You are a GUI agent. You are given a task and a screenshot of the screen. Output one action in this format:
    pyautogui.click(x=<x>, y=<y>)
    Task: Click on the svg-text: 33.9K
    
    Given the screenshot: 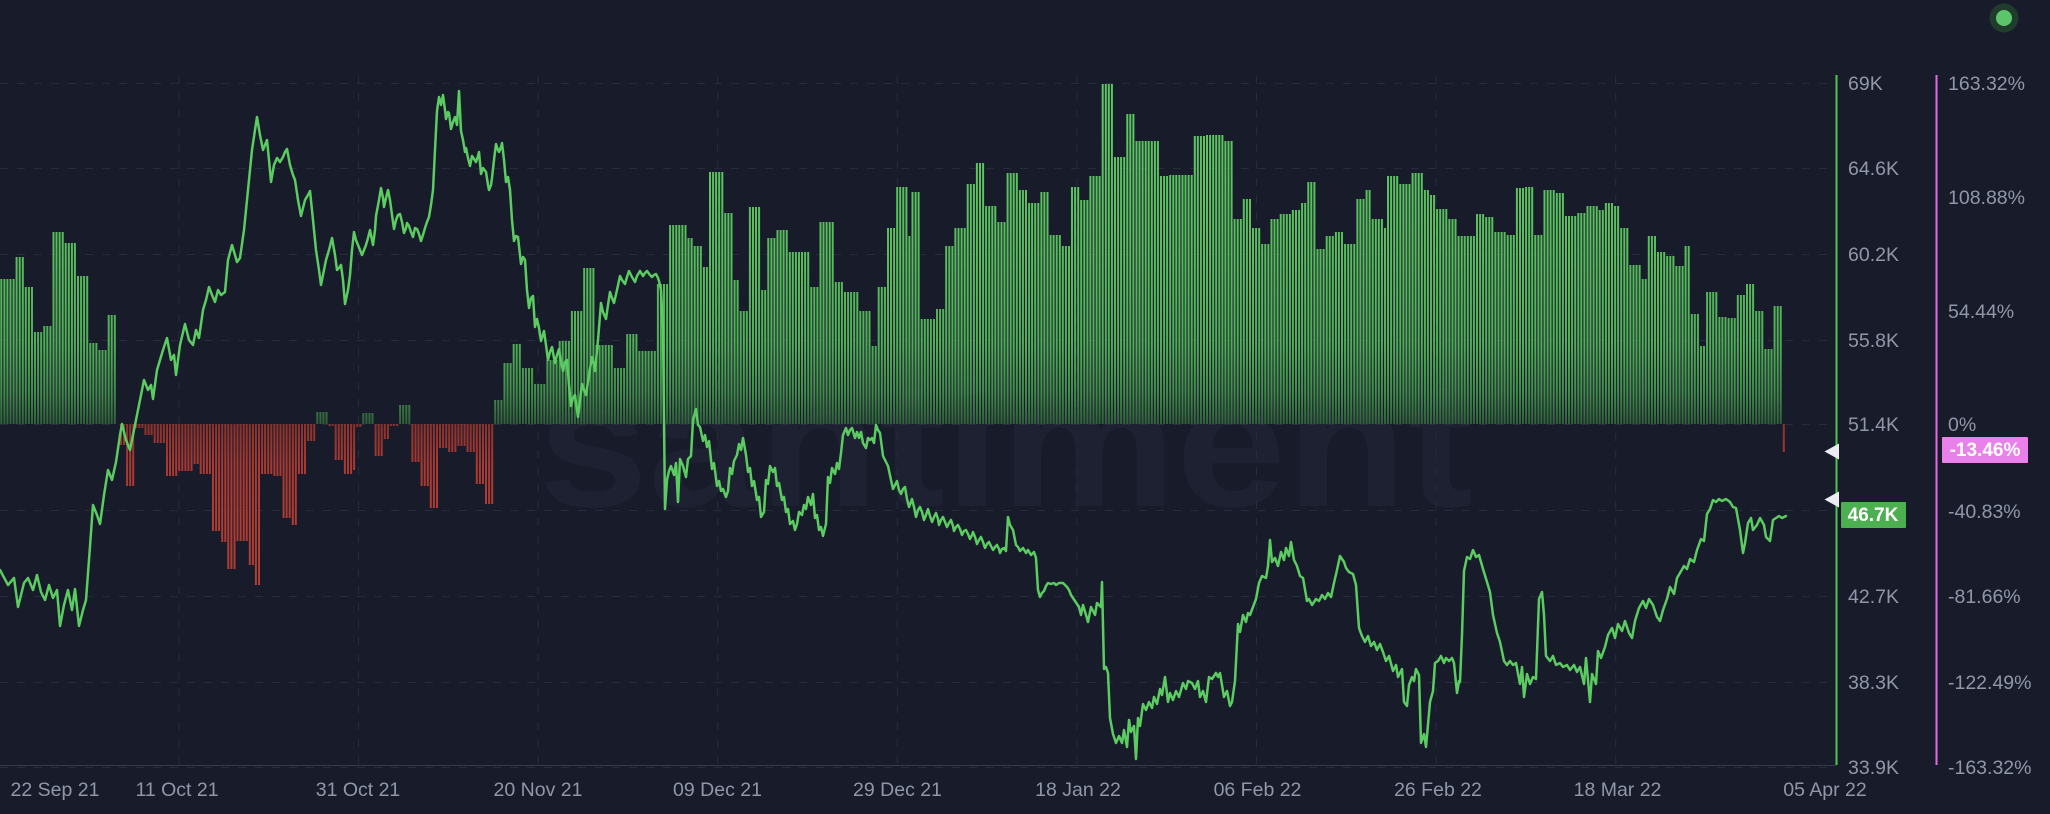 What is the action you would take?
    pyautogui.click(x=1873, y=768)
    